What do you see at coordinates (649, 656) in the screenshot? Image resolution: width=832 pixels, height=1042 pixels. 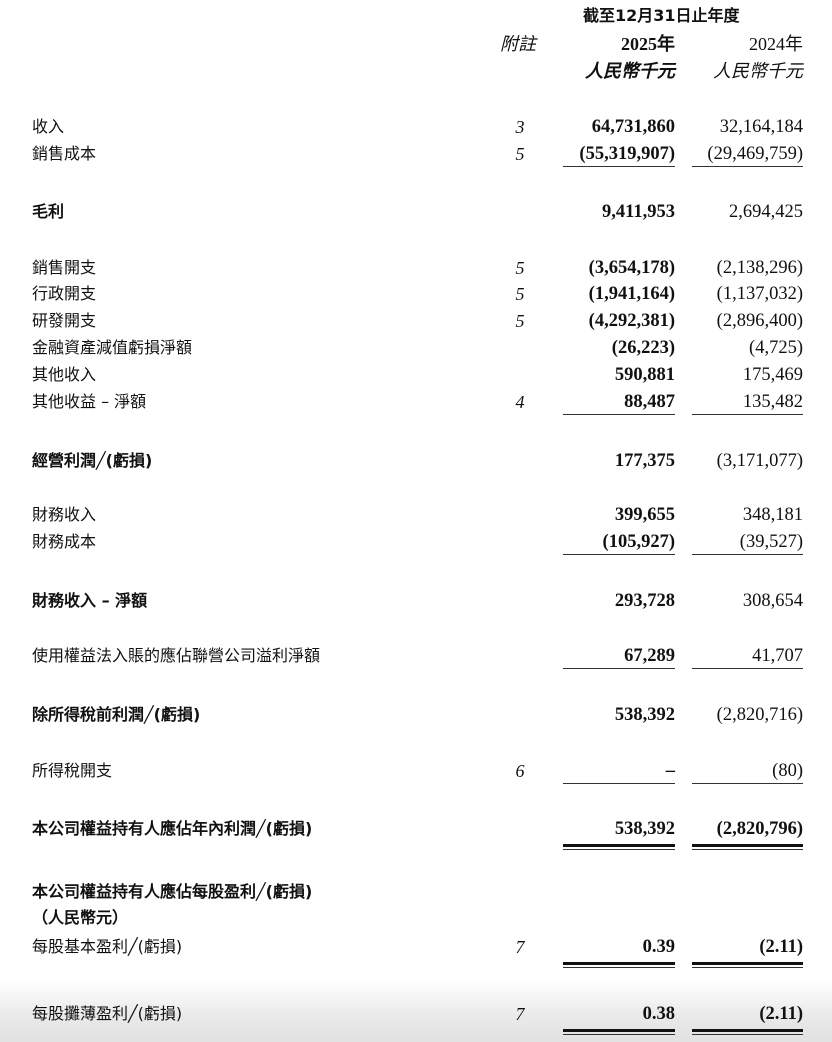 I see `value-2025: 67,289` at bounding box center [649, 656].